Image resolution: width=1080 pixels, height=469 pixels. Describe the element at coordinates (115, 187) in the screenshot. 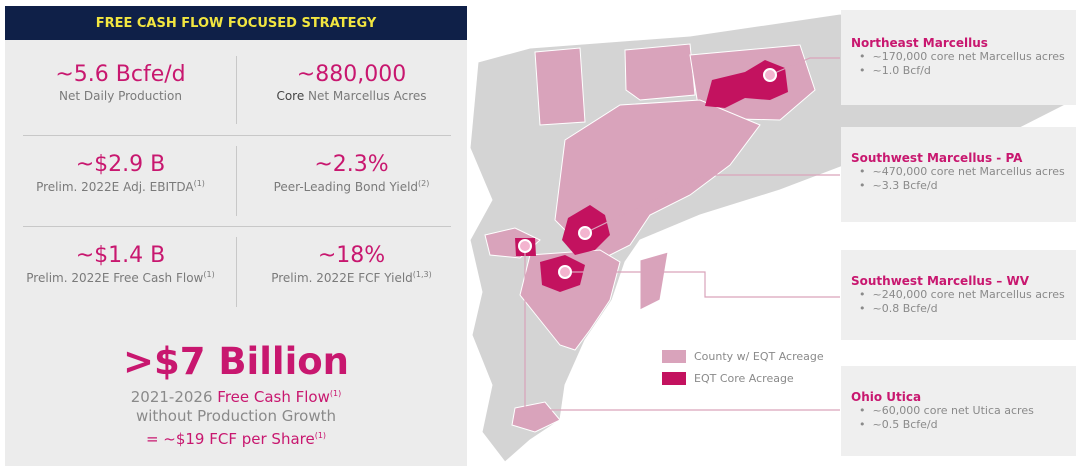

I see `label-text: Prelim. 2022E Adj. EBITDA` at that location.